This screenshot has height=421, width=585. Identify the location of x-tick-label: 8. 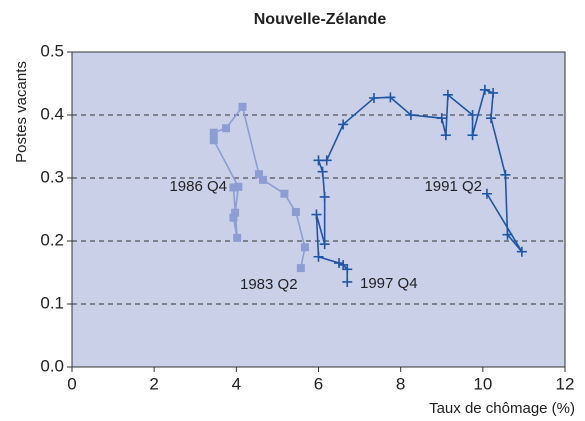
(400, 383).